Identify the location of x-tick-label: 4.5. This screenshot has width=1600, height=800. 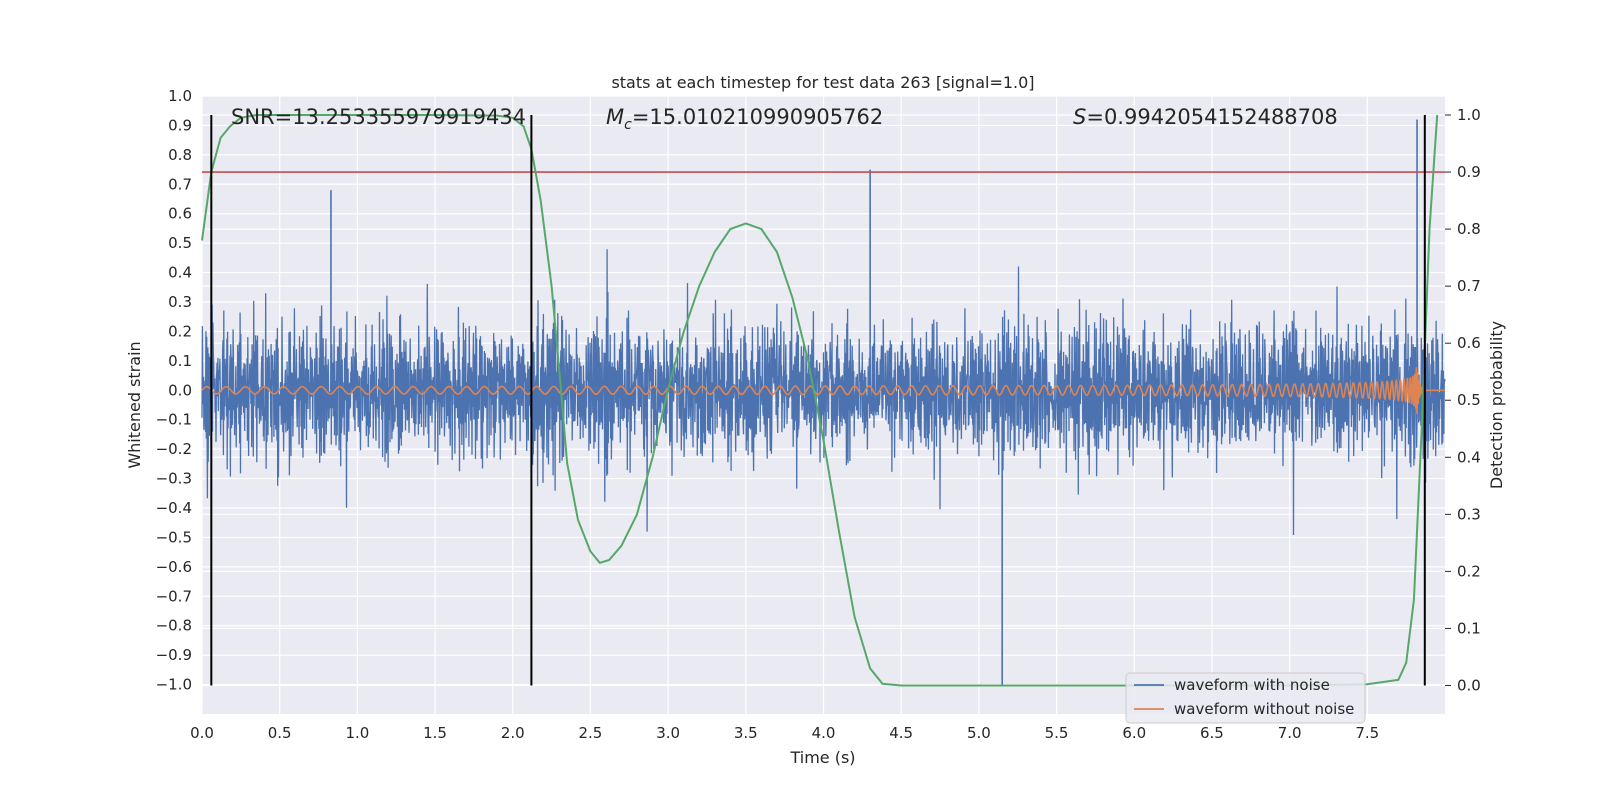
(901, 733).